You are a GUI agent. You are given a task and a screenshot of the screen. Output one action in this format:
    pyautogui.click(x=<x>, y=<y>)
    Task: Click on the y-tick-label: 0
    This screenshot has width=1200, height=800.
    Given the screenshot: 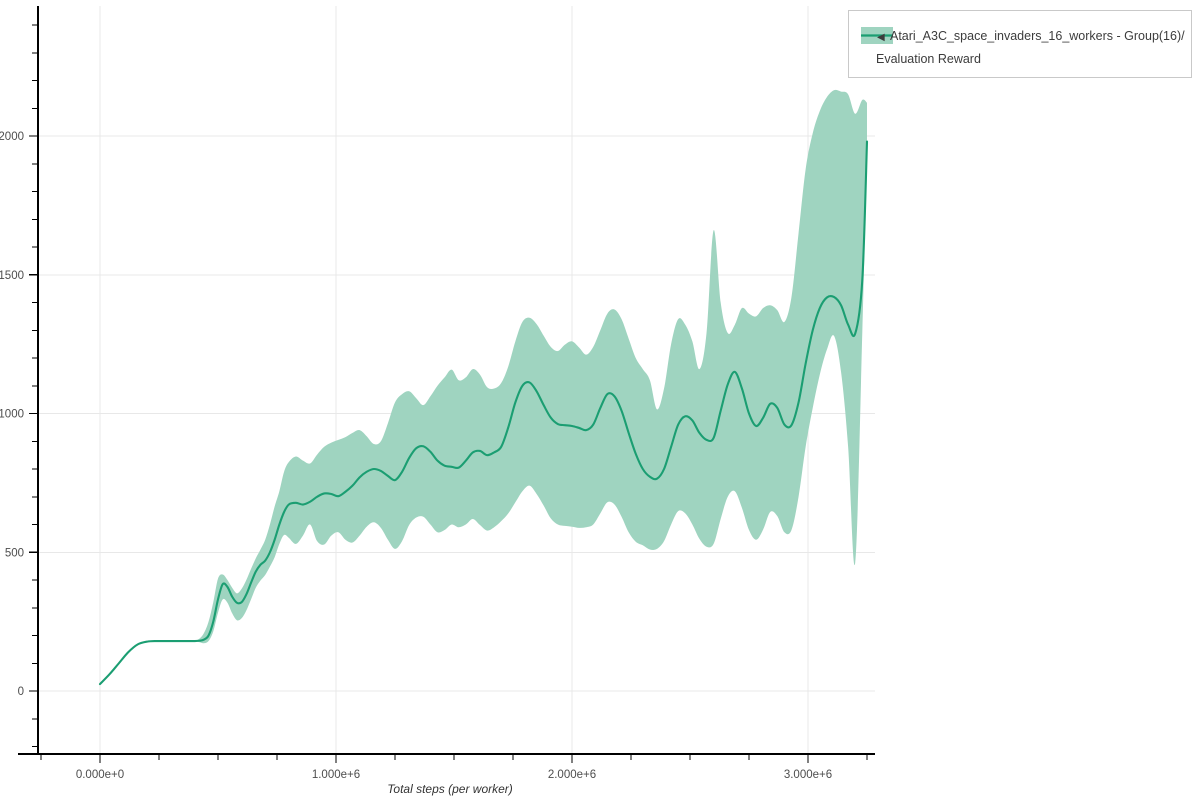 What is the action you would take?
    pyautogui.click(x=21, y=692)
    